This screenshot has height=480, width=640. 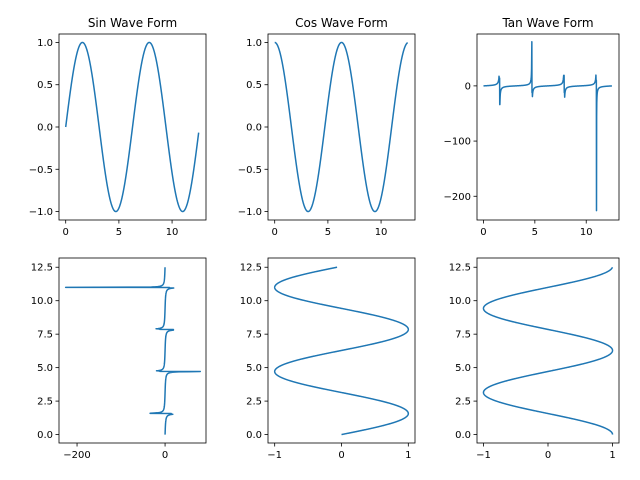 I want to click on subplot-title: Sin Wave Form, so click(x=132, y=23).